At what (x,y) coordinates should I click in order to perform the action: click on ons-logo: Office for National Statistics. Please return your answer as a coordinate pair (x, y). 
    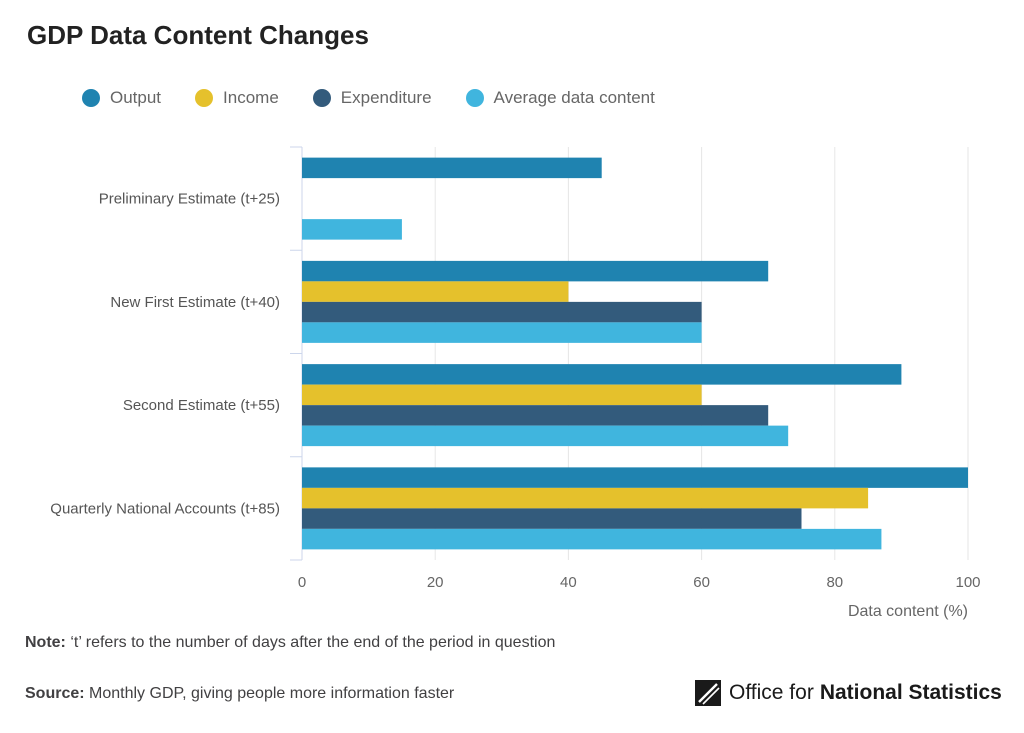
    Looking at the image, I should click on (848, 693).